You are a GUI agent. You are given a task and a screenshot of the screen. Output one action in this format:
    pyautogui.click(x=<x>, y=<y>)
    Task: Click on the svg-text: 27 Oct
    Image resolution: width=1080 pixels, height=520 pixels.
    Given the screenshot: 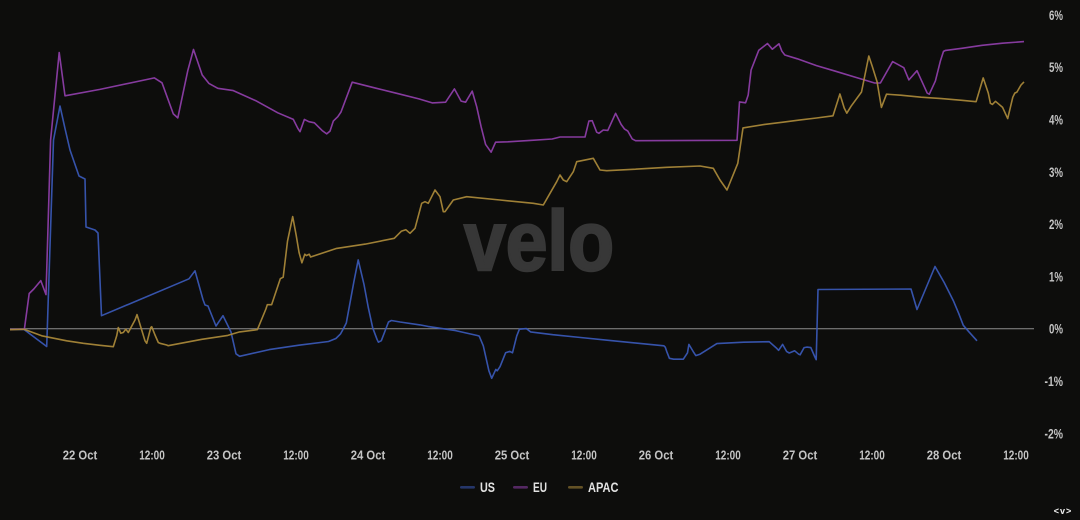 What is the action you would take?
    pyautogui.click(x=800, y=455)
    